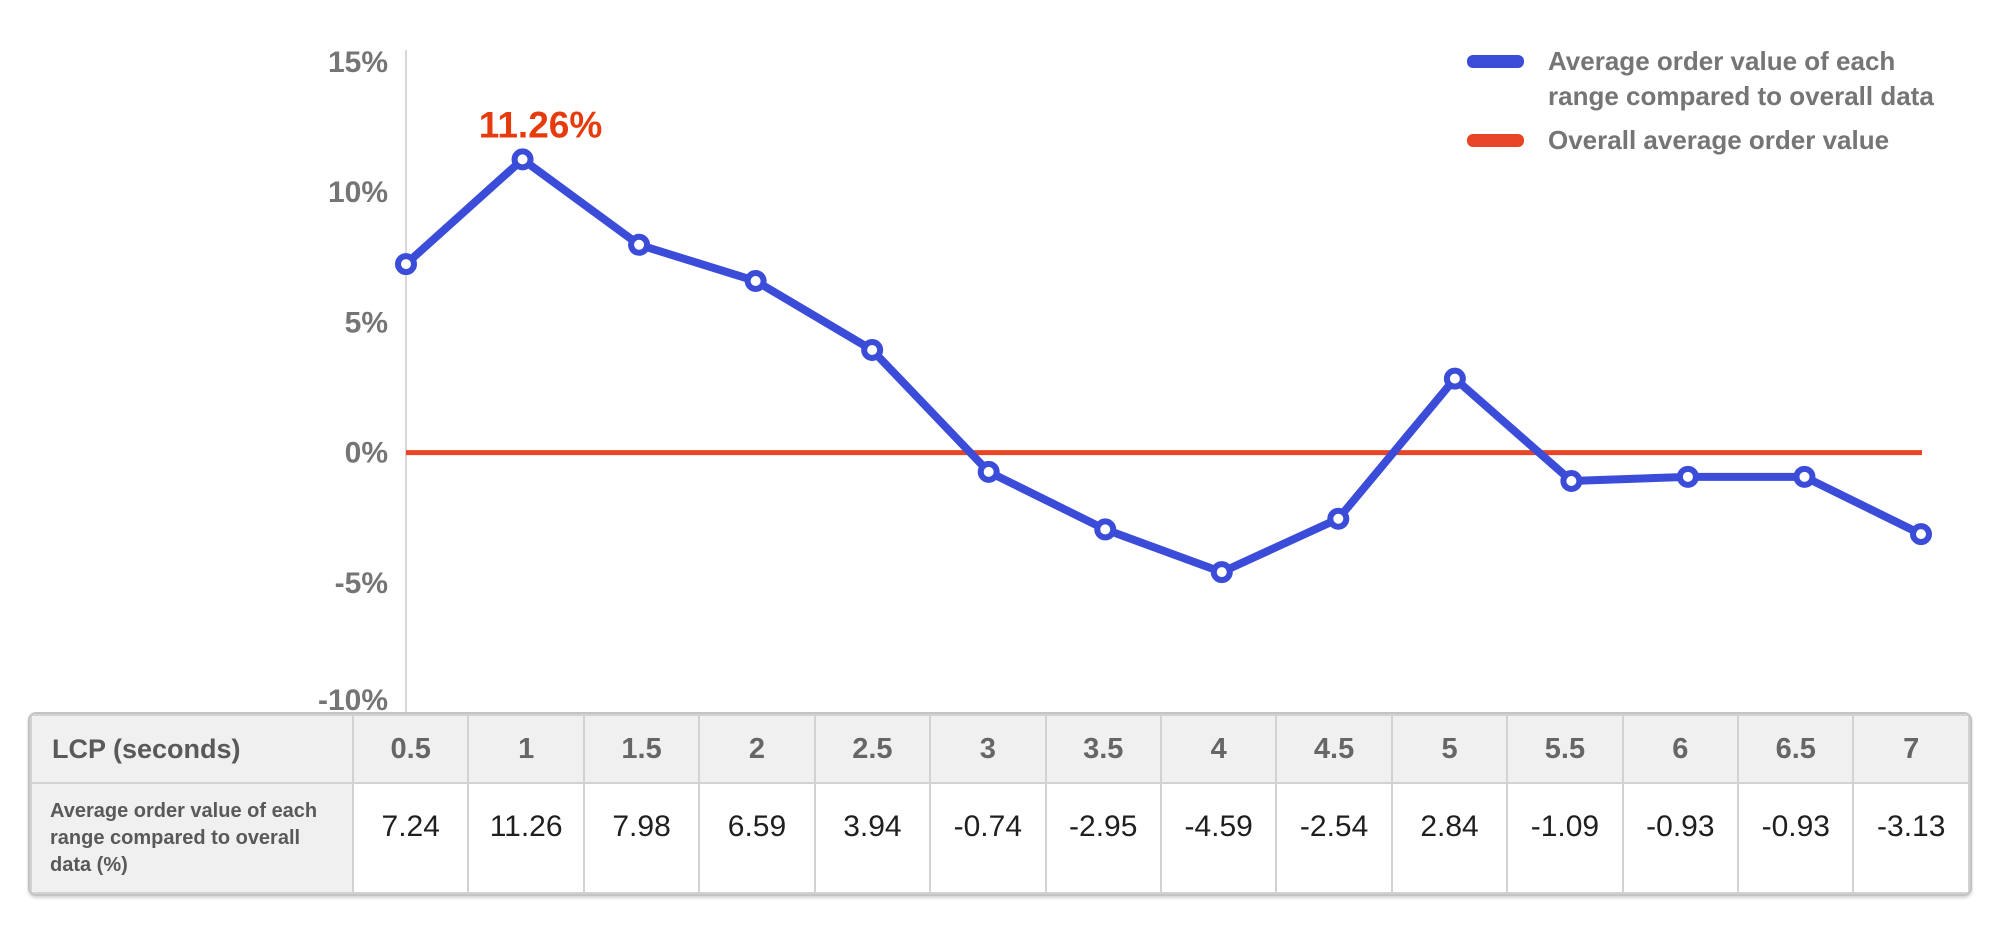  What do you see at coordinates (641, 838) in the screenshot?
I see `table-value-cell: 7.98` at bounding box center [641, 838].